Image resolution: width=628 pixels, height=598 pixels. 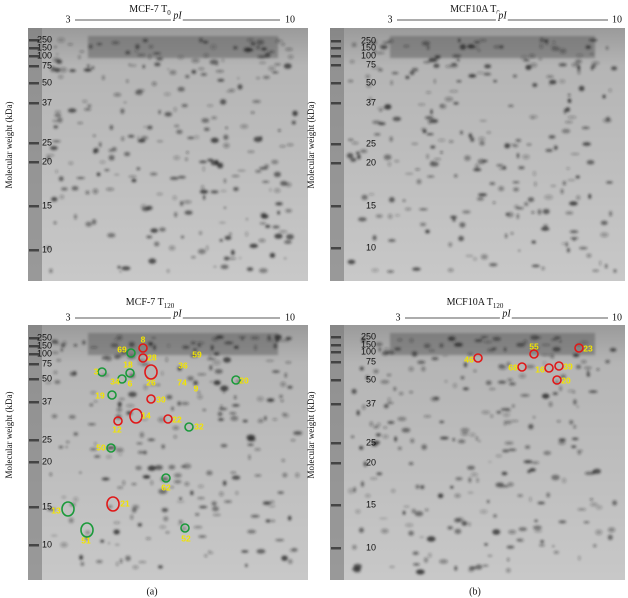 I want to click on pi-start: 3, so click(x=68, y=19).